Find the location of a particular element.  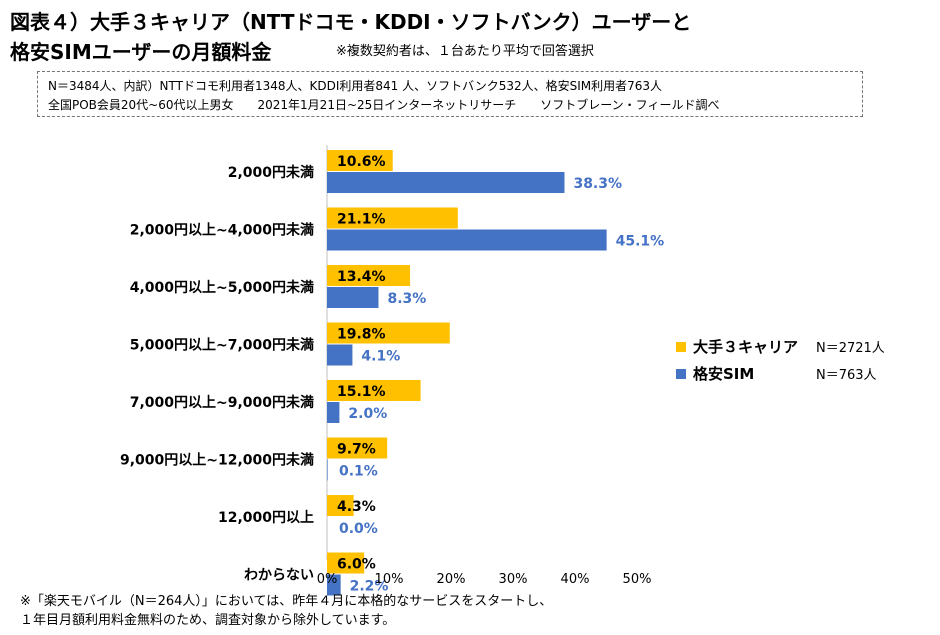

title-note: ※複数契約者は、１台あたり平均で回答選択 is located at coordinates (465, 51).